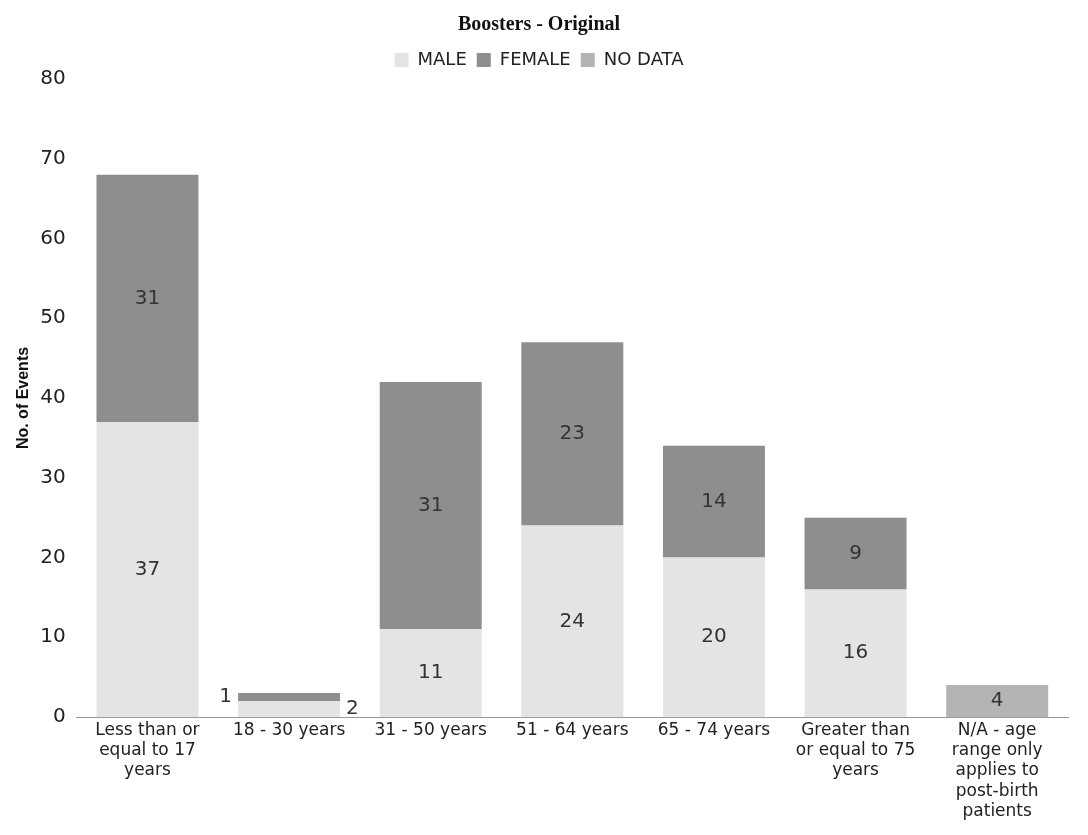  What do you see at coordinates (572, 728) in the screenshot?
I see `x-tick-label: 51 - 64 years` at bounding box center [572, 728].